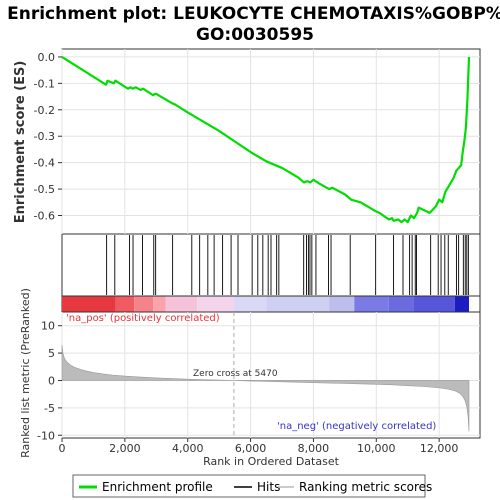 The width and height of the screenshot is (500, 500). What do you see at coordinates (268, 487) in the screenshot?
I see `legend-hits-label: Hits` at bounding box center [268, 487].